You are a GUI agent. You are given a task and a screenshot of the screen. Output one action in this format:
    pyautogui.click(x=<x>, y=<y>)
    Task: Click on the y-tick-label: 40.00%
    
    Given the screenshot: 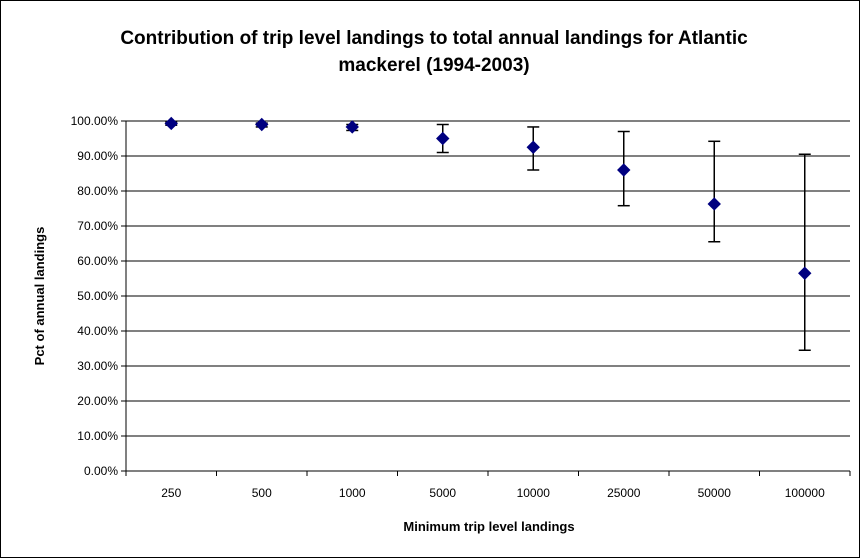 What is the action you would take?
    pyautogui.click(x=97, y=331)
    